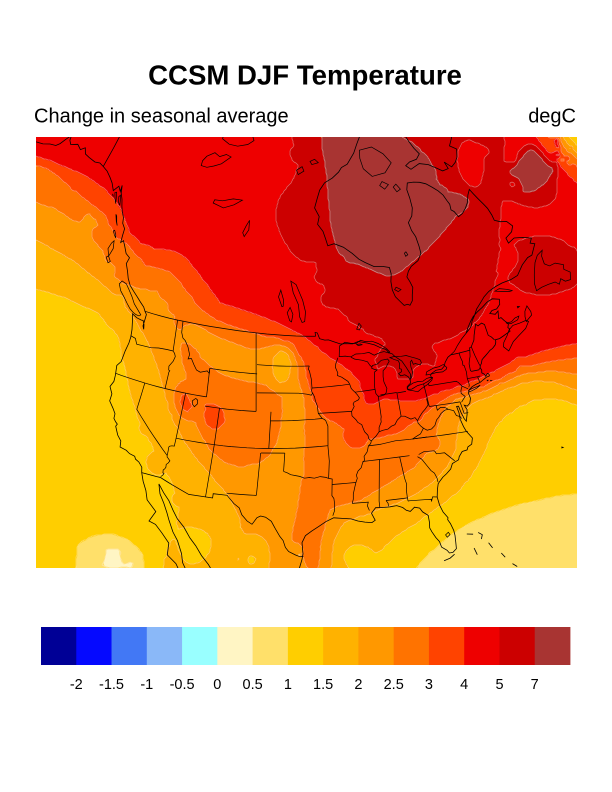  Describe the element at coordinates (552, 117) in the screenshot. I see `svg-text: degC` at that location.